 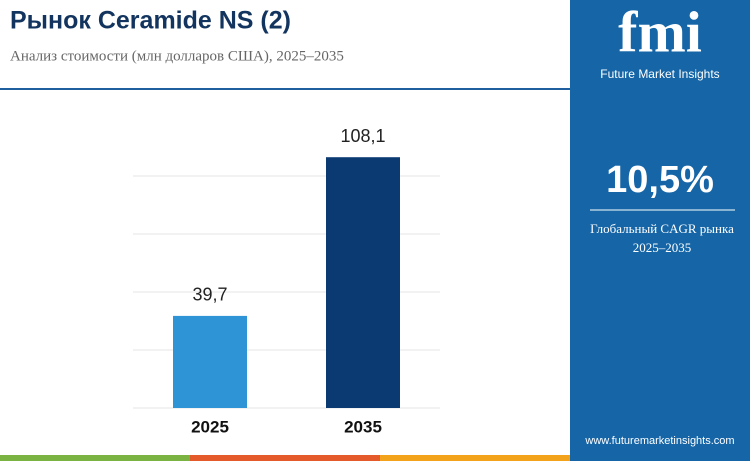 What do you see at coordinates (210, 426) in the screenshot?
I see `x-tick-label: 2025` at bounding box center [210, 426].